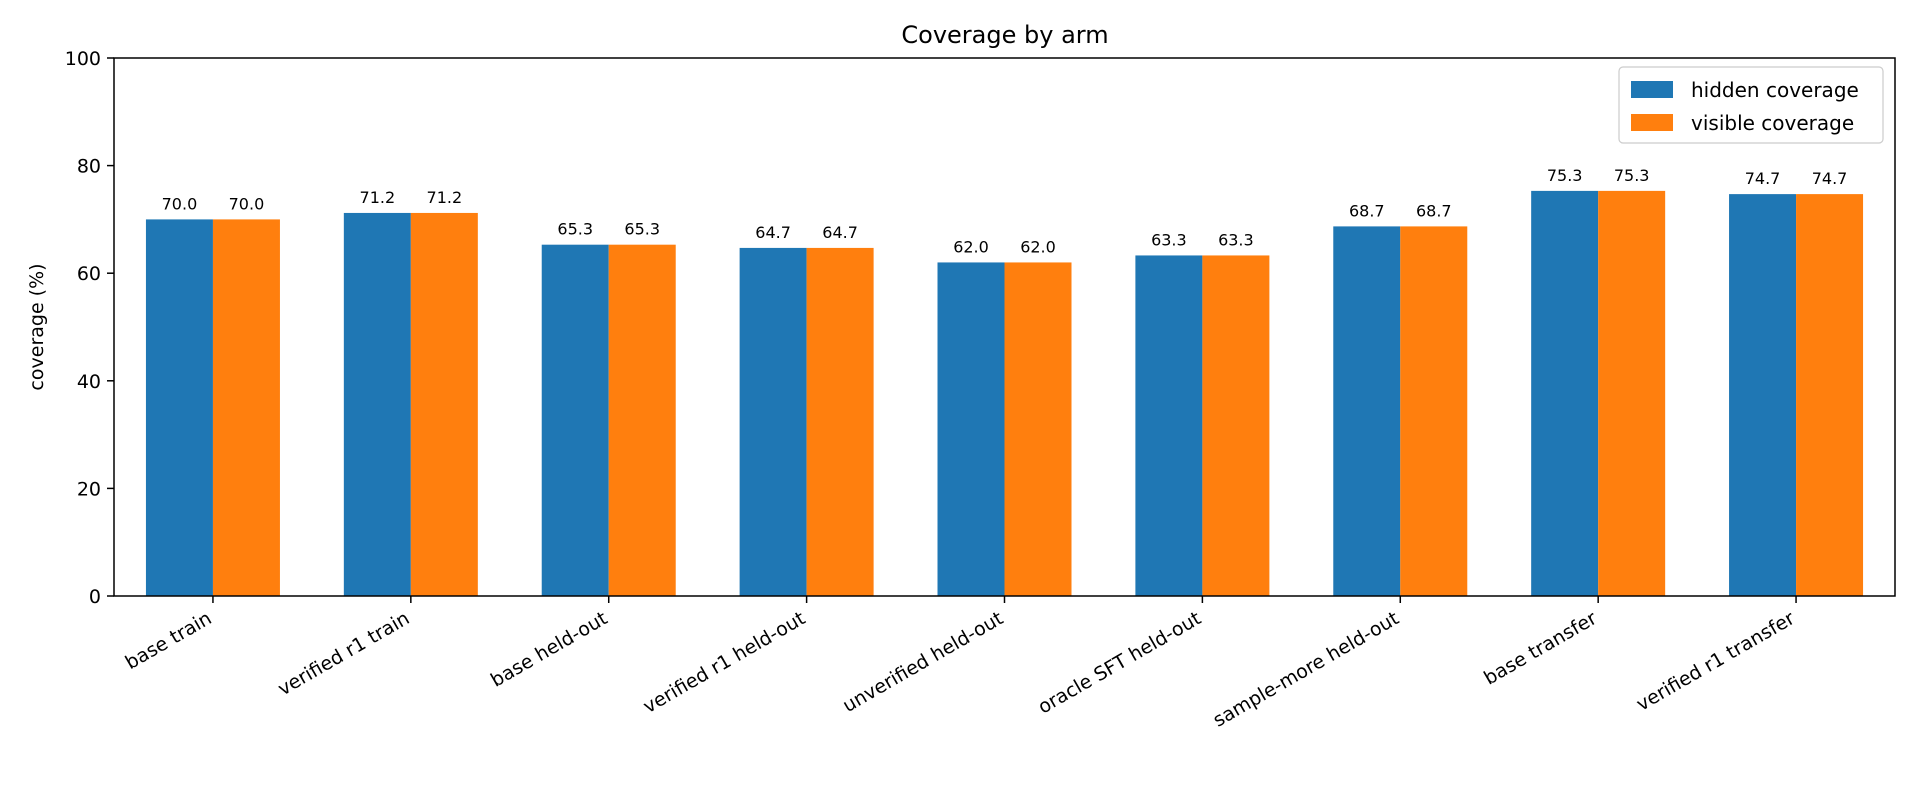  What do you see at coordinates (83, 59) in the screenshot?
I see `y-tick-label: 100` at bounding box center [83, 59].